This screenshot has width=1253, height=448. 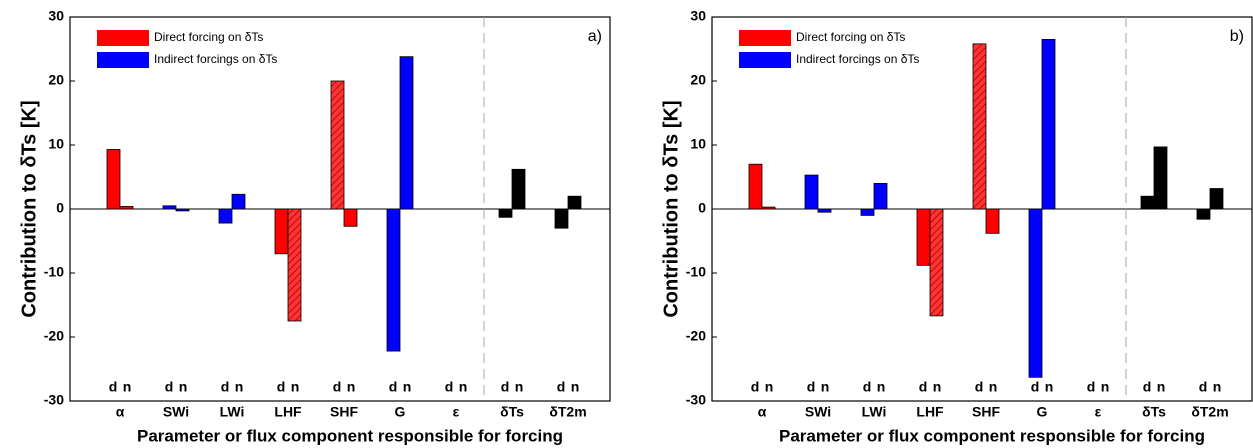 I want to click on x-tick-label: SHF, so click(x=344, y=412).